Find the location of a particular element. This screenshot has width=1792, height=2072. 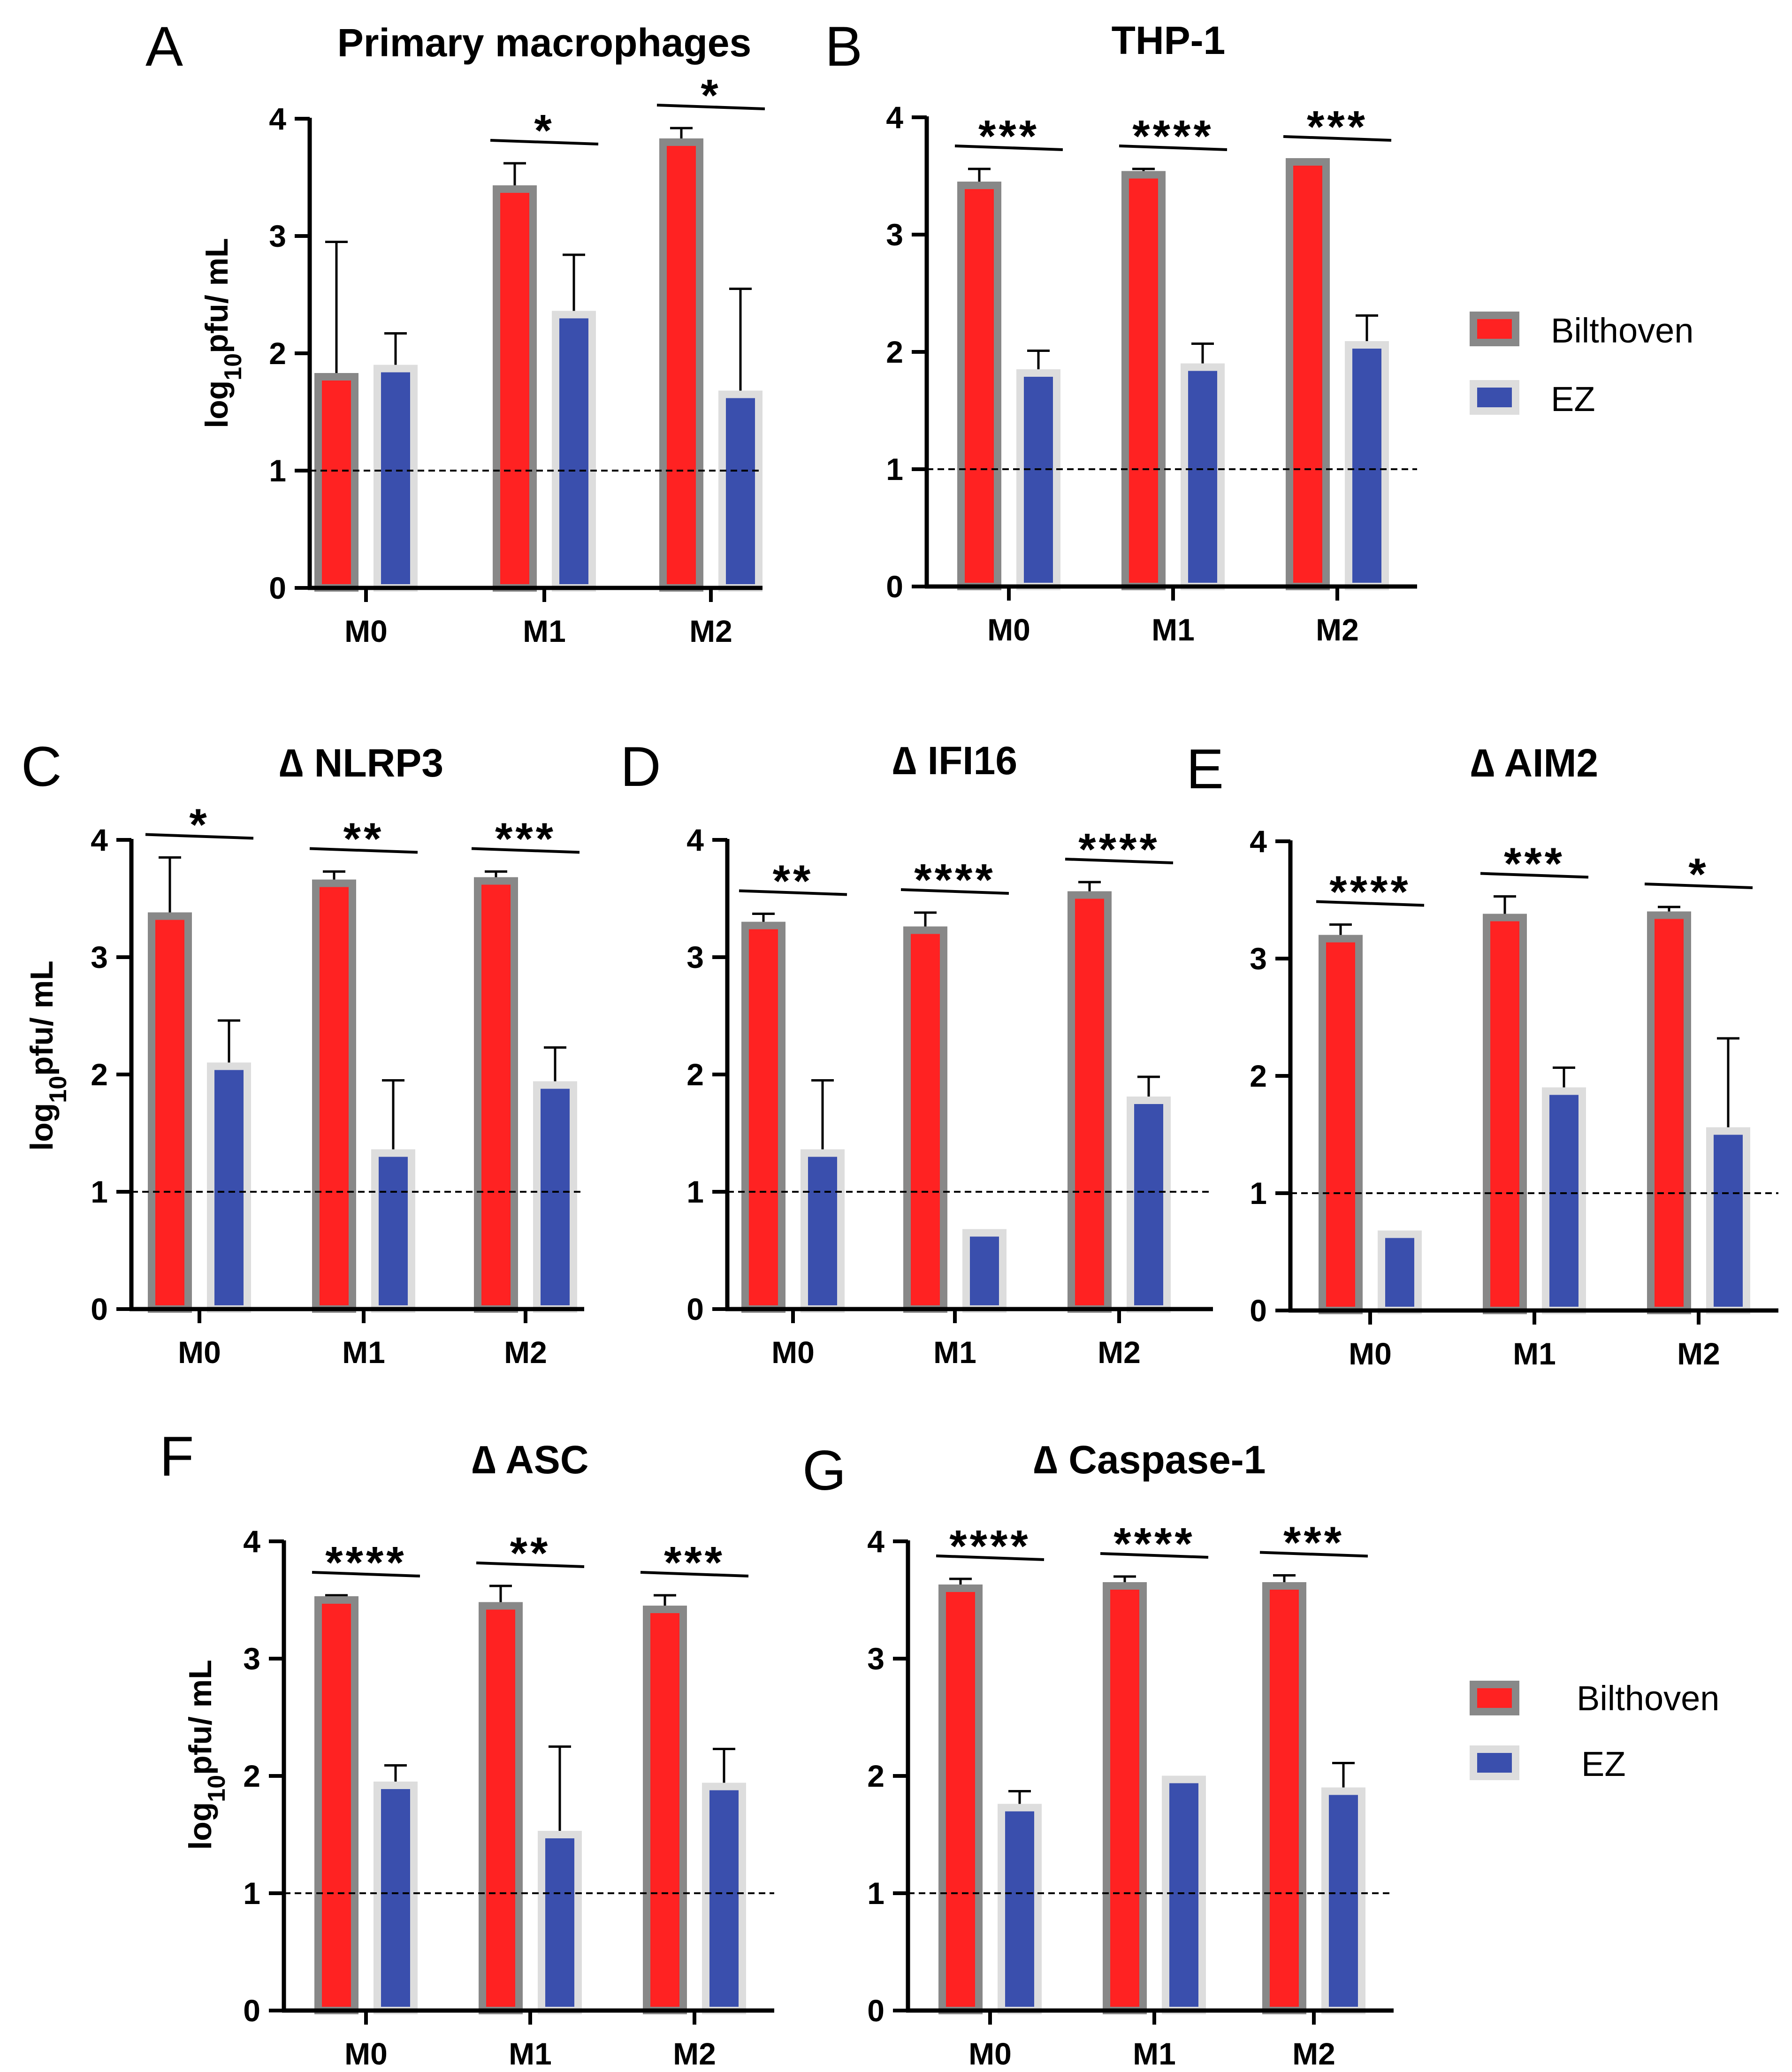

panel-d-sig-label-m1: **** is located at coordinates (954, 880).